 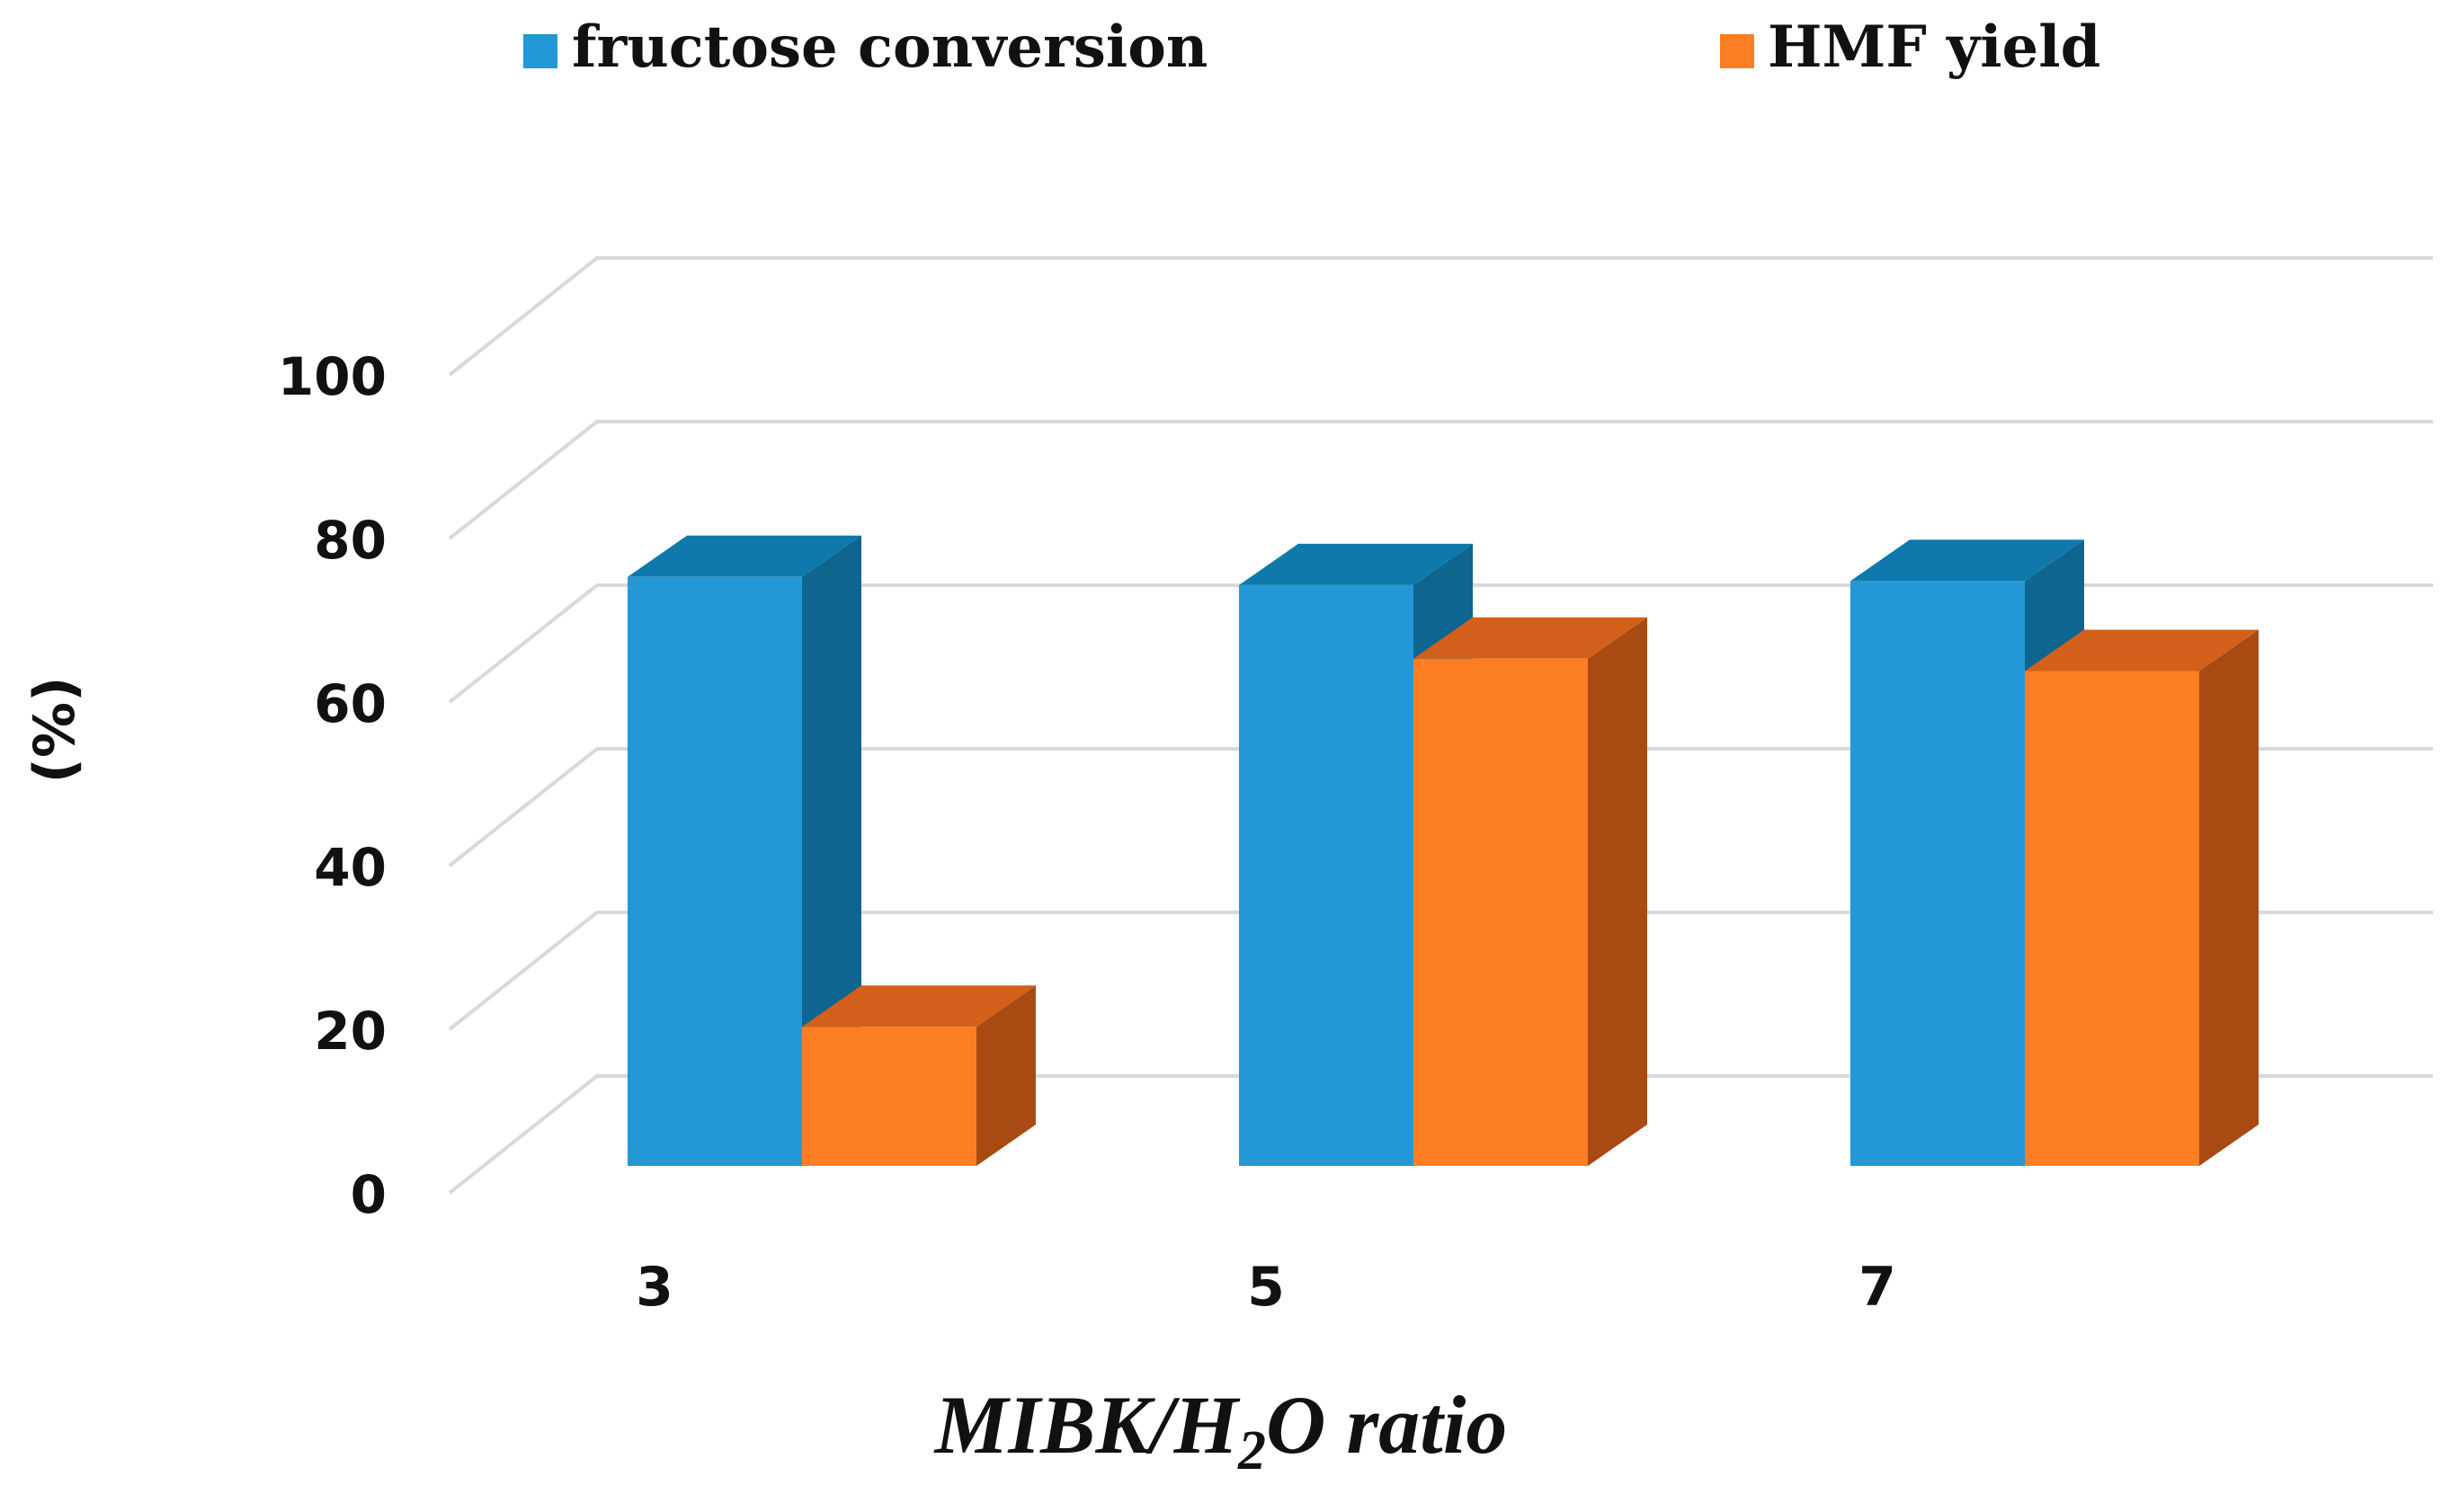 What do you see at coordinates (350, 1031) in the screenshot?
I see `y-tick-label: 20` at bounding box center [350, 1031].